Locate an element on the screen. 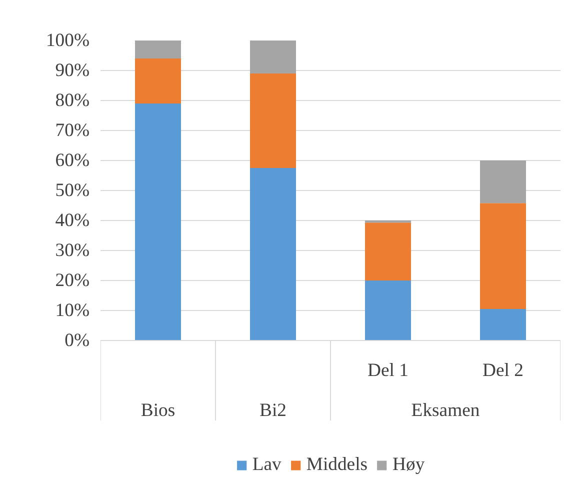 This screenshot has width=574, height=486. x-tick-label: Del 2 is located at coordinates (503, 370).